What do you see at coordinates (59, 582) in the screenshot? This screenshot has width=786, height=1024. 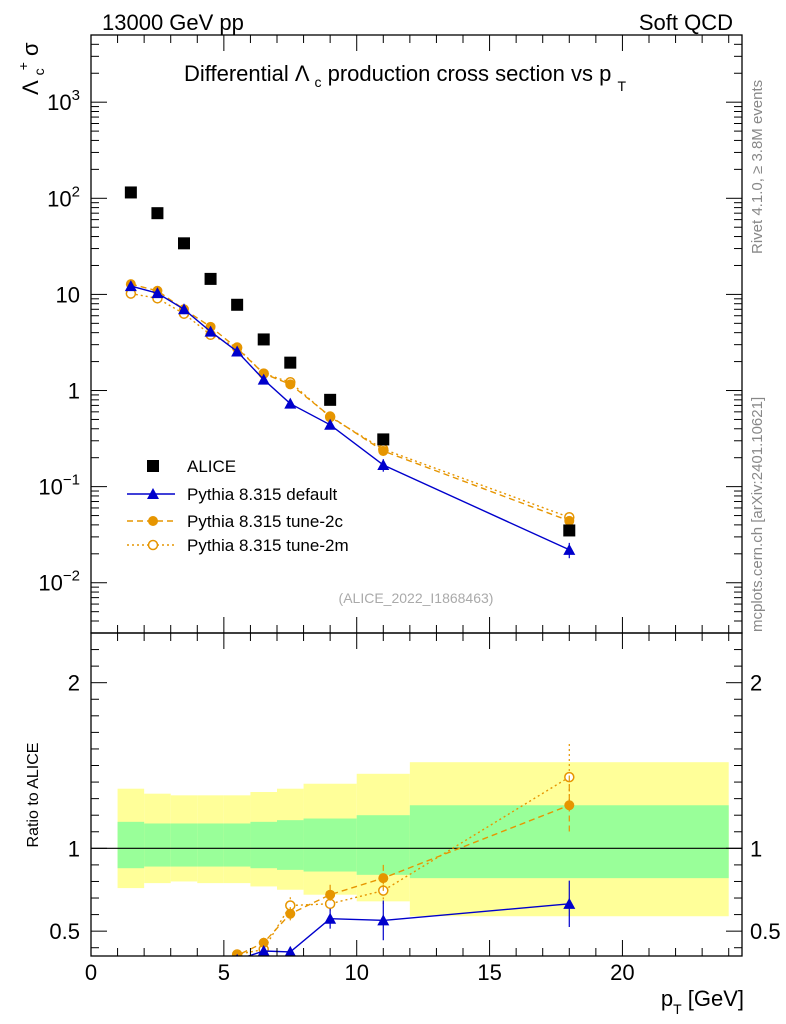 I see `main-ytick-label: 10⁻²` at bounding box center [59, 582].